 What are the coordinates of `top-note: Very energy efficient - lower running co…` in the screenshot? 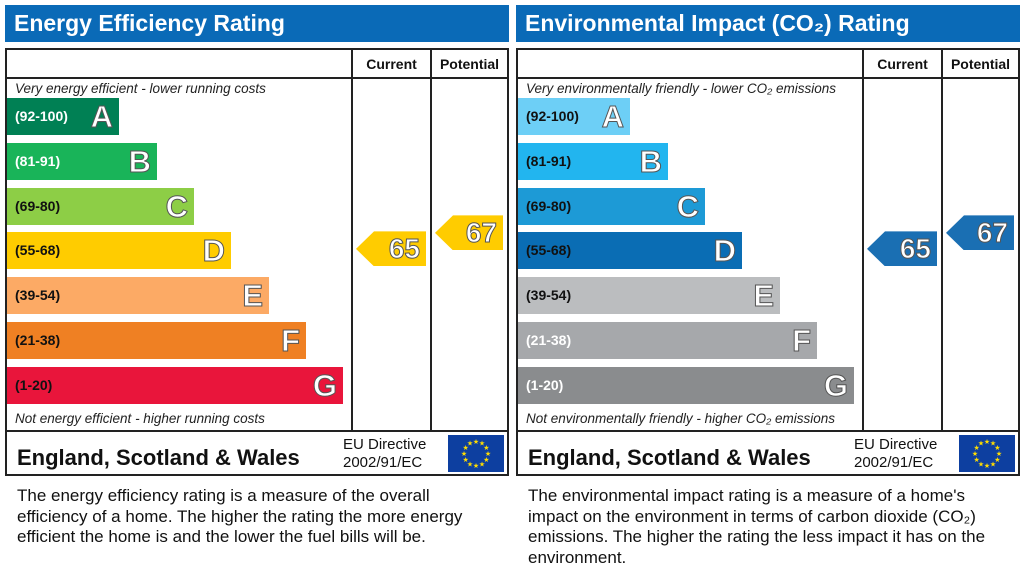 It's located at (140, 88).